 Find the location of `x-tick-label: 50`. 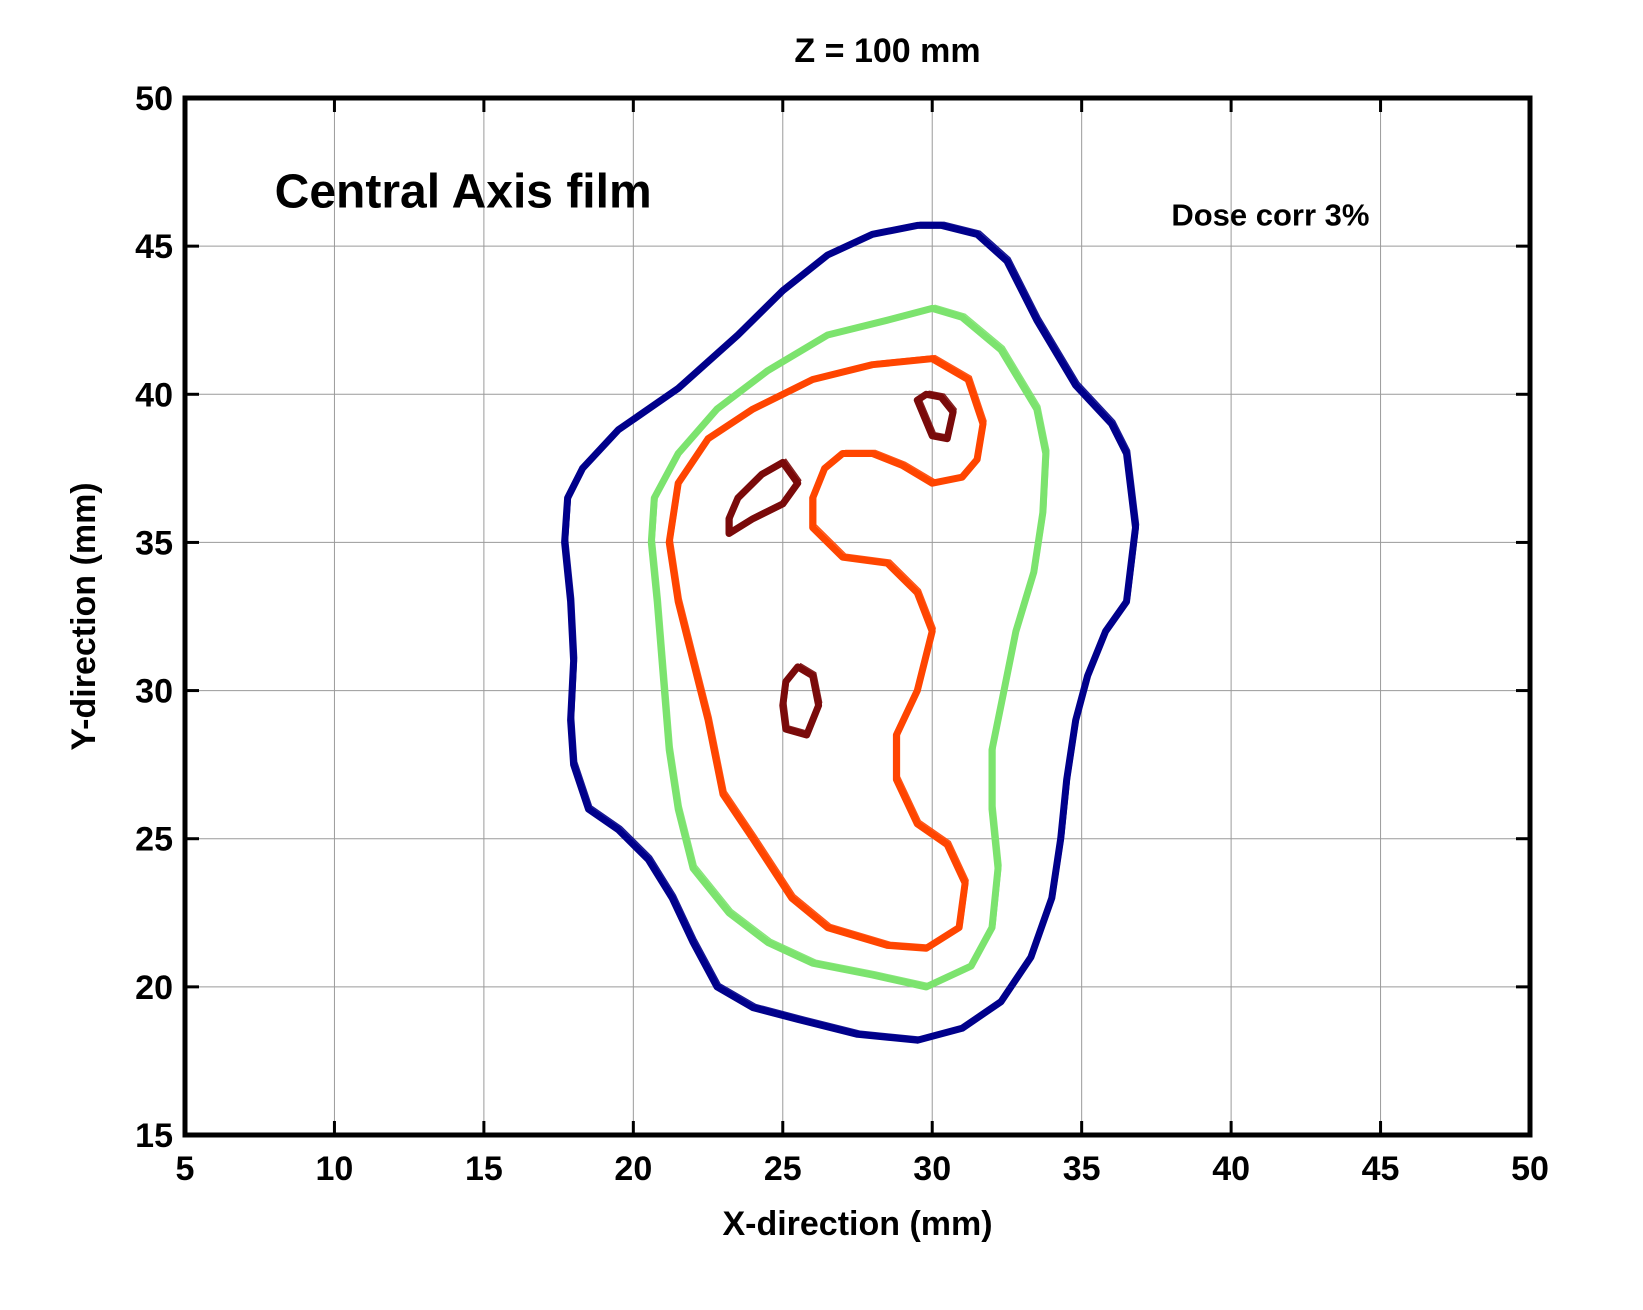

x-tick-label: 50 is located at coordinates (1530, 1169).